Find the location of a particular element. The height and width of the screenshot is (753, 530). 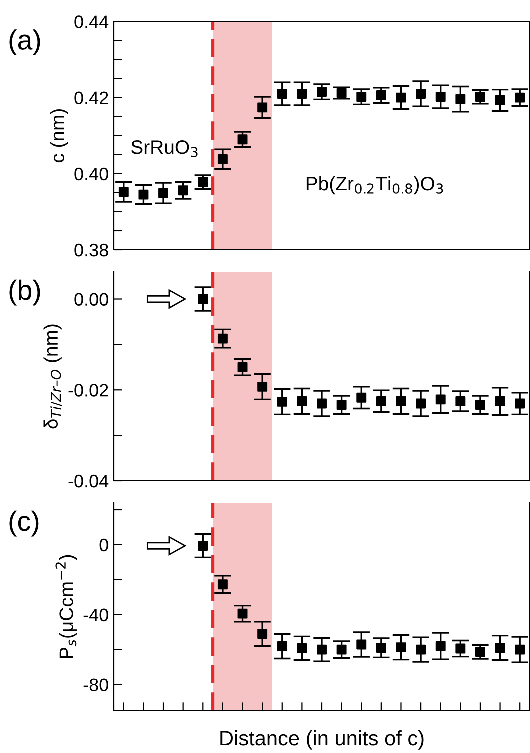

y-tick-label: 0.44 is located at coordinates (91, 22).